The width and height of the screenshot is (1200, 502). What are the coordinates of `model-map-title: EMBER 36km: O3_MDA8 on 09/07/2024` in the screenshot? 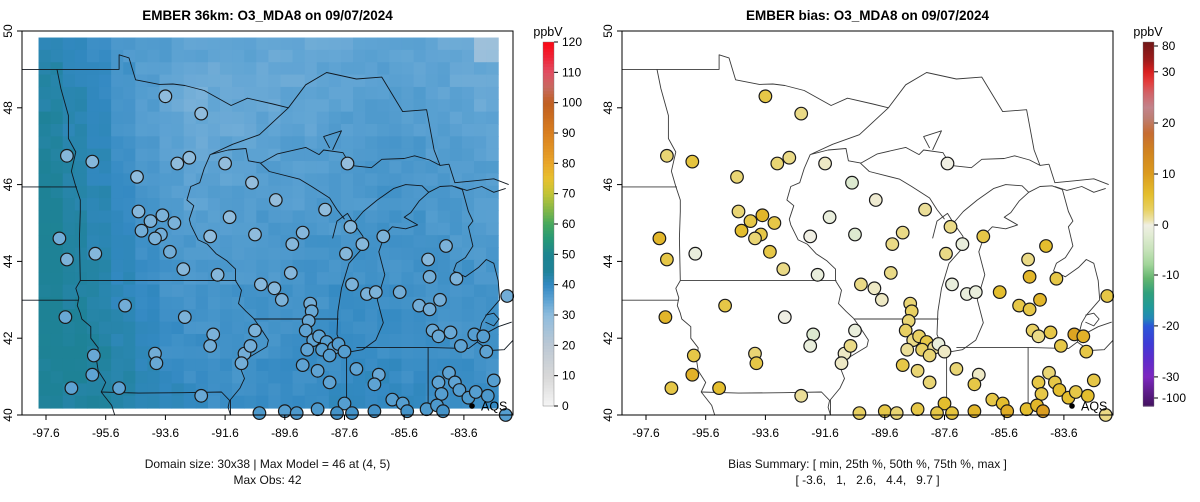 It's located at (267, 15).